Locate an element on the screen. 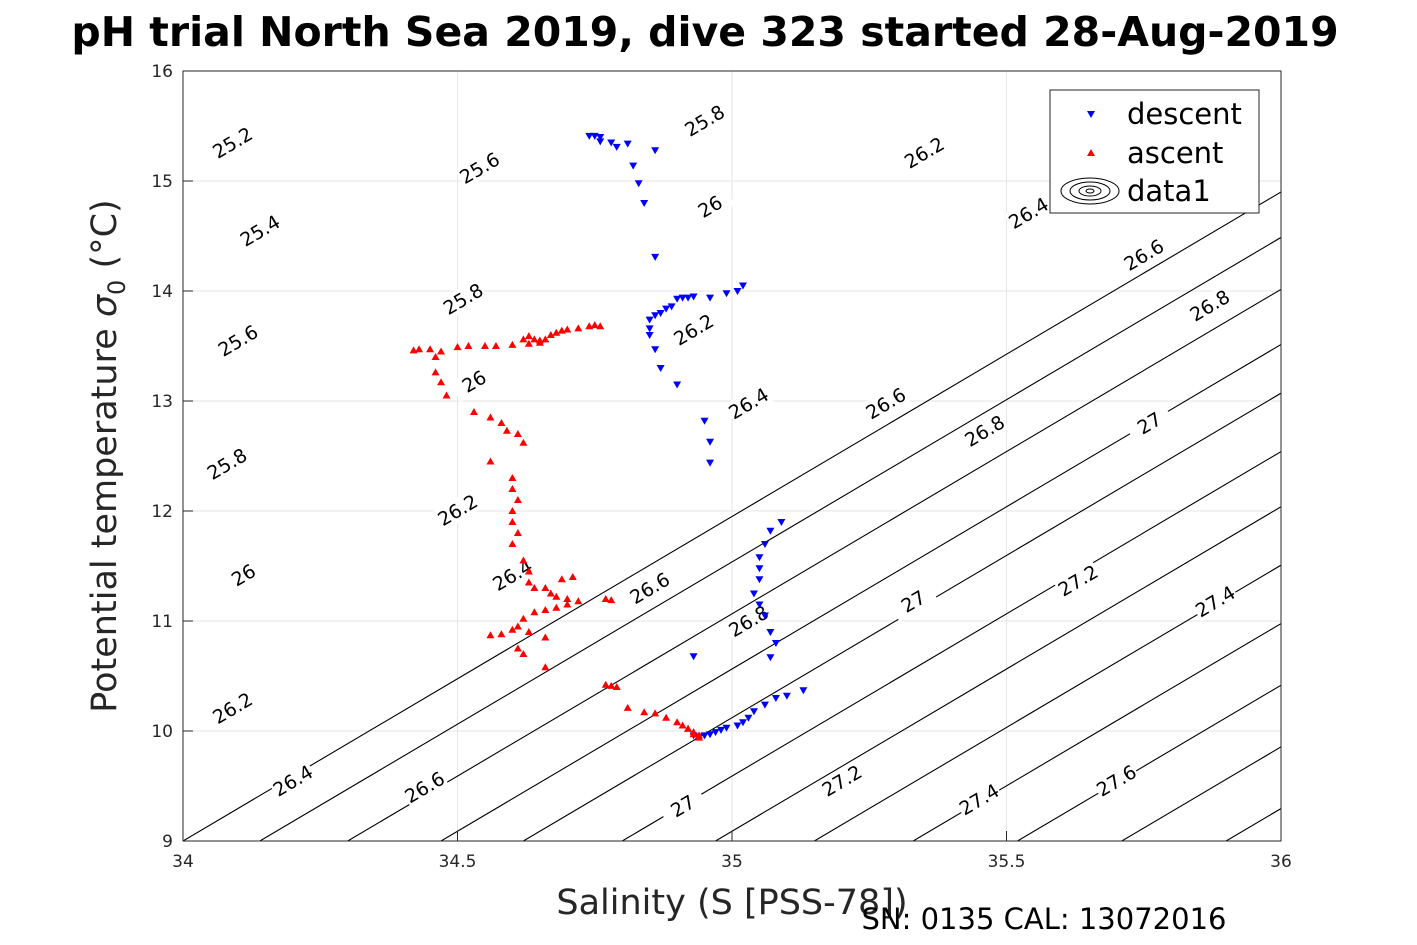 The image size is (1417, 945). x-axis-label: Salinity (S [PSS-78]) is located at coordinates (731, 903).